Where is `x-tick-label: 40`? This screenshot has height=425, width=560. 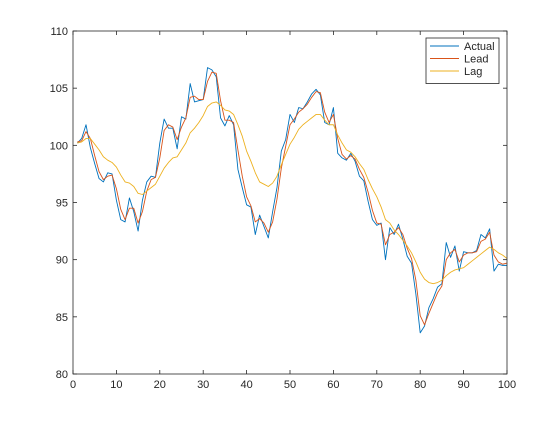 x-tick-label: 40 is located at coordinates (246, 385).